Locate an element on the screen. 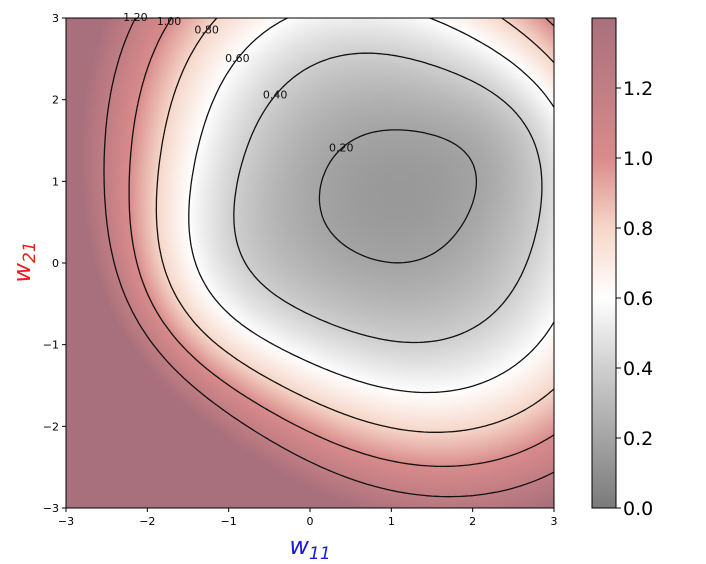 The image size is (706, 564). y-tick-label: −3 is located at coordinates (51, 508).